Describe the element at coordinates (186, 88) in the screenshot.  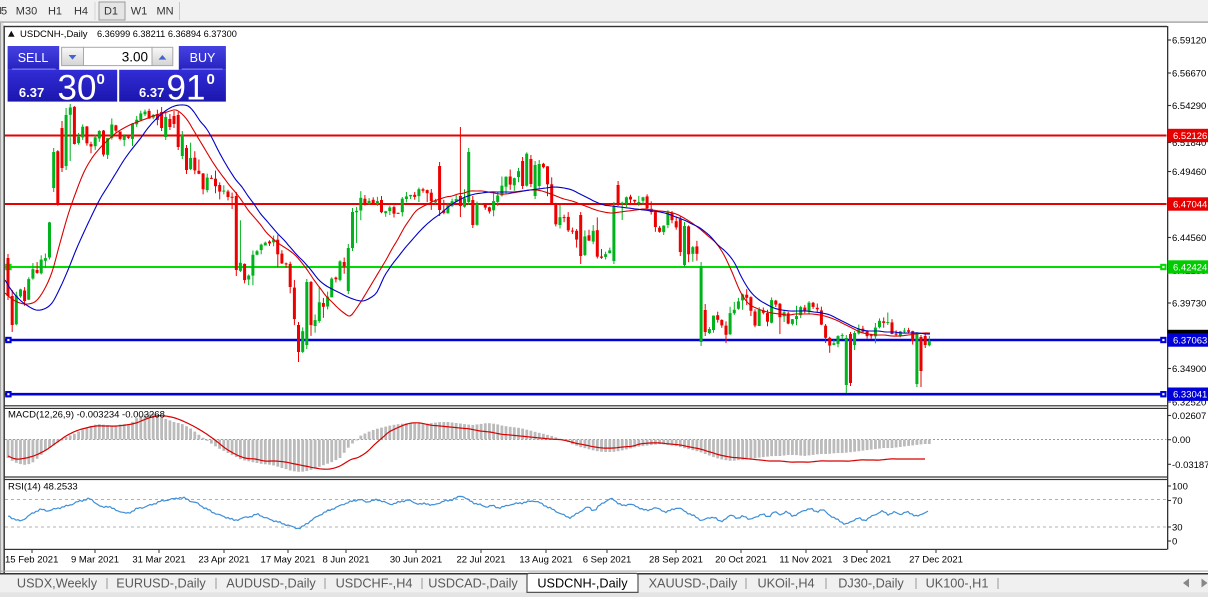
I see `svg-text: 91` at that location.